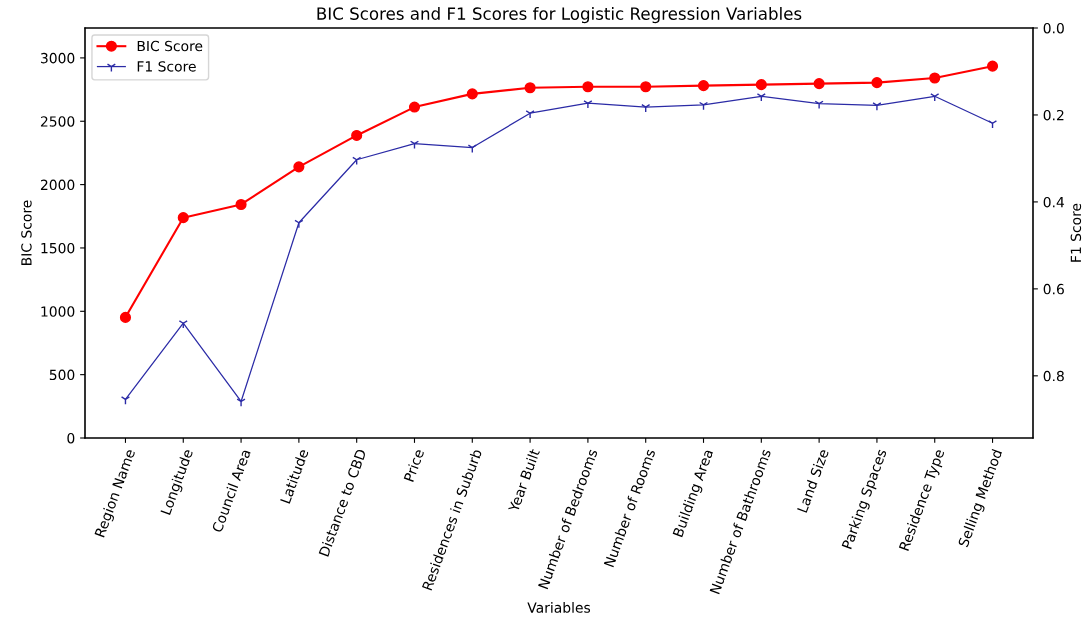 Image resolution: width=1090 pixels, height=642 pixels. Describe the element at coordinates (414, 465) in the screenshot. I see `x-tick-label: Price` at that location.